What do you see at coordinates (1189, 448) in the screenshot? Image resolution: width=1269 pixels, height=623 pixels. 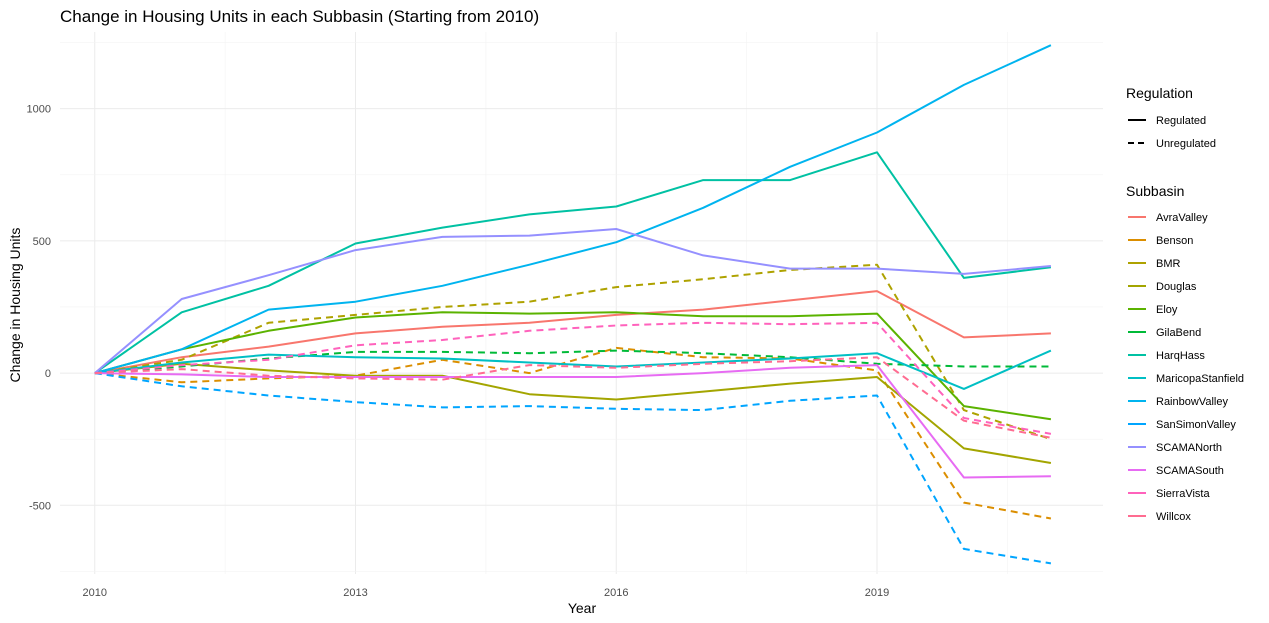 I see `legend-label-scamanorth: SCAMANorth` at bounding box center [1189, 448].